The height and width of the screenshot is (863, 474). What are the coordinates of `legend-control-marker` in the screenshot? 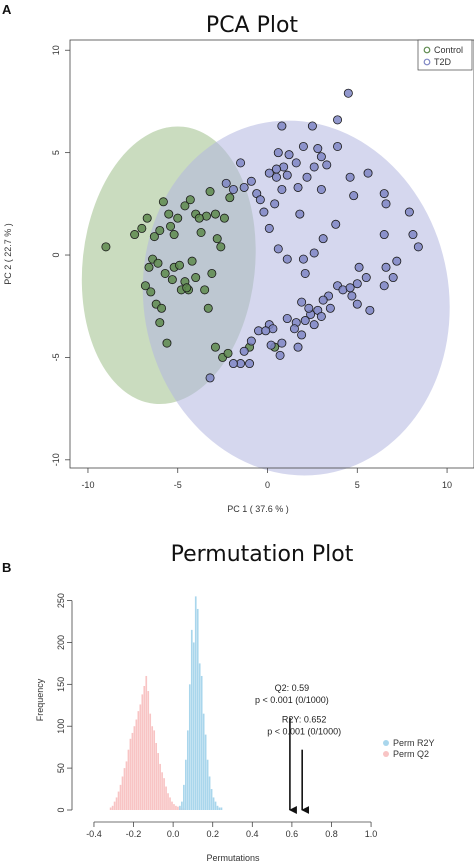 It's located at (427, 50).